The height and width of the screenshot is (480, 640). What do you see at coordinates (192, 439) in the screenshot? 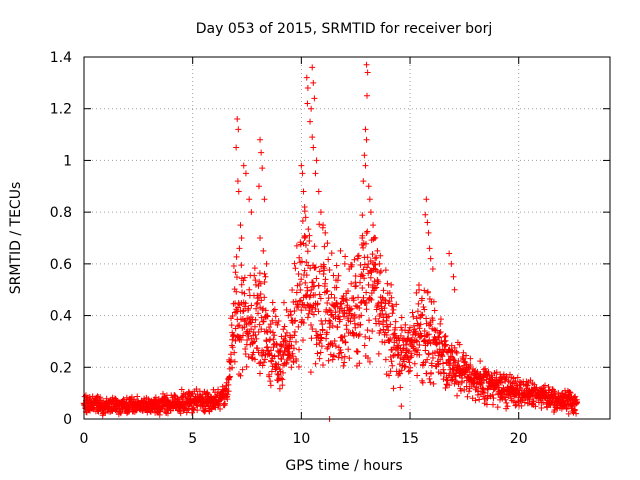
I see `x-tick-label: 5` at bounding box center [192, 439].